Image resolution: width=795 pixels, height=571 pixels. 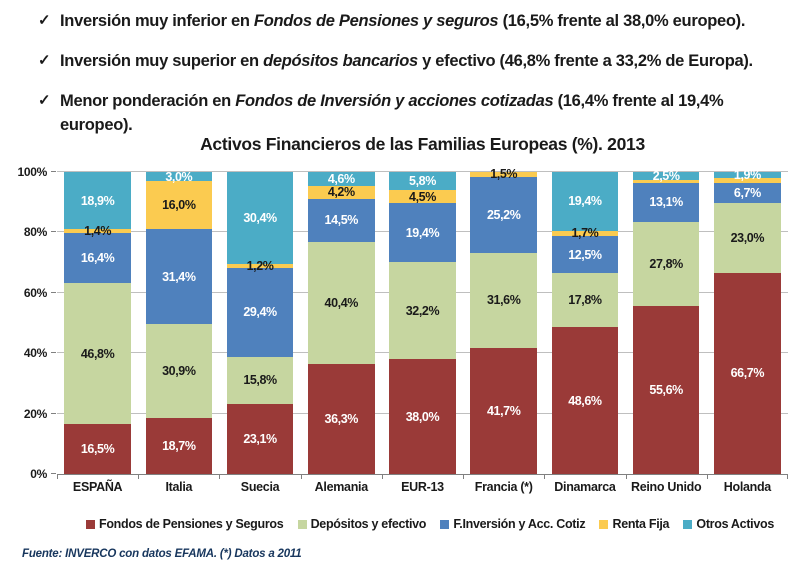 I want to click on bar-column: 55,6% 27,8% 13,1% 2,5%, so click(x=666, y=322).